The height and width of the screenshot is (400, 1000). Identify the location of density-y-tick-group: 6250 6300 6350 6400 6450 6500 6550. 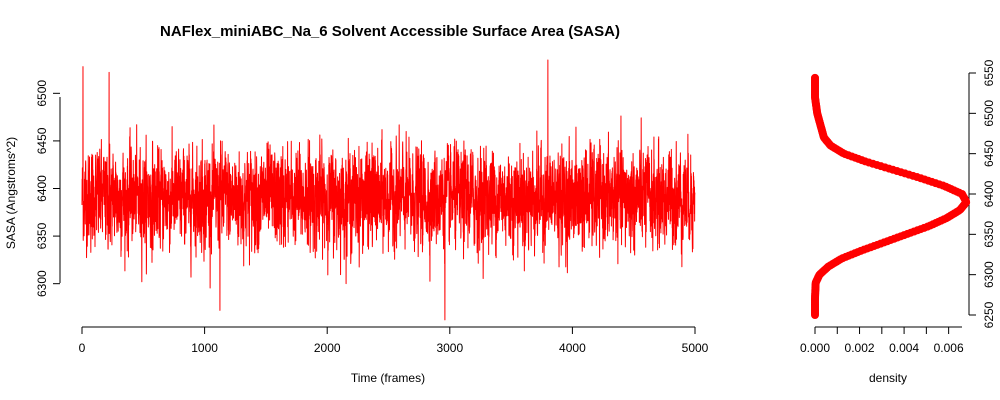
(982, 193).